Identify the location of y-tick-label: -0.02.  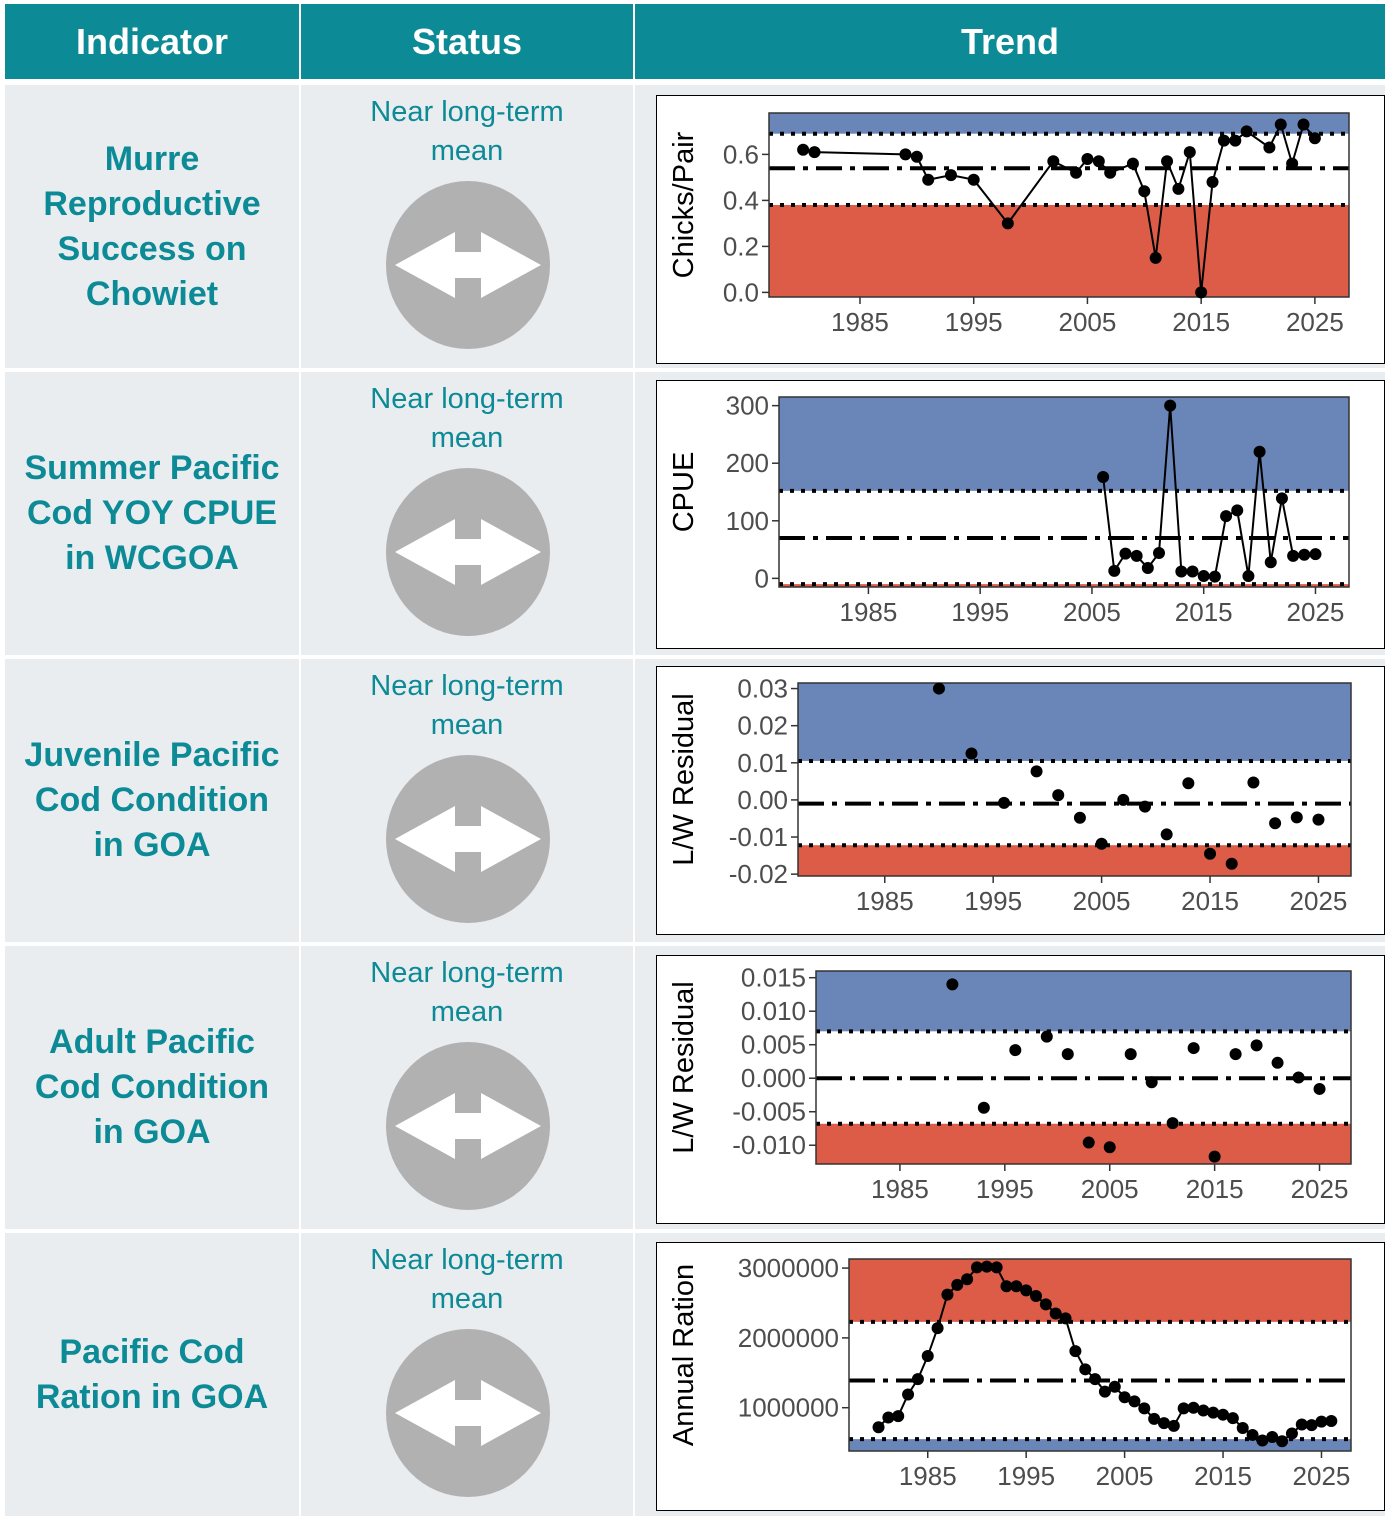
(758, 874).